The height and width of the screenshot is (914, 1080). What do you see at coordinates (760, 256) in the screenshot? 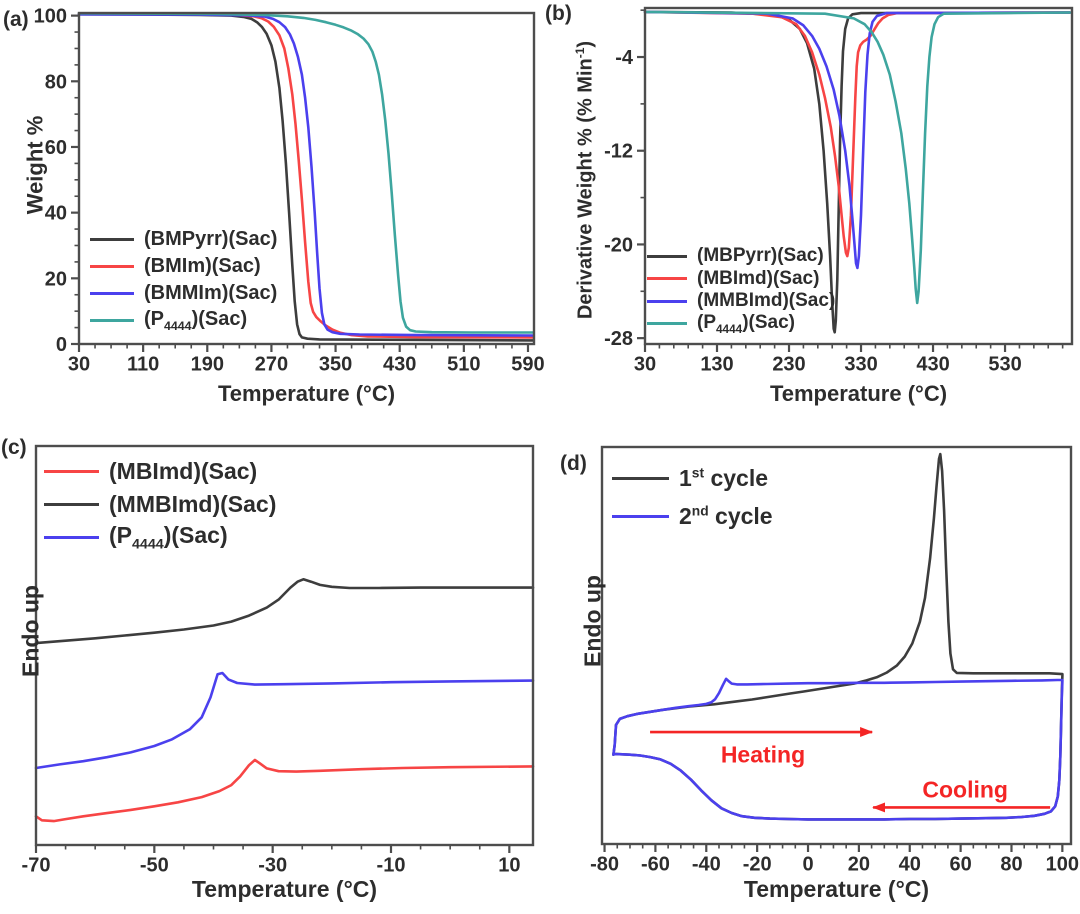
I see `legend-label: (MBPyrr)(Sac)` at bounding box center [760, 256].